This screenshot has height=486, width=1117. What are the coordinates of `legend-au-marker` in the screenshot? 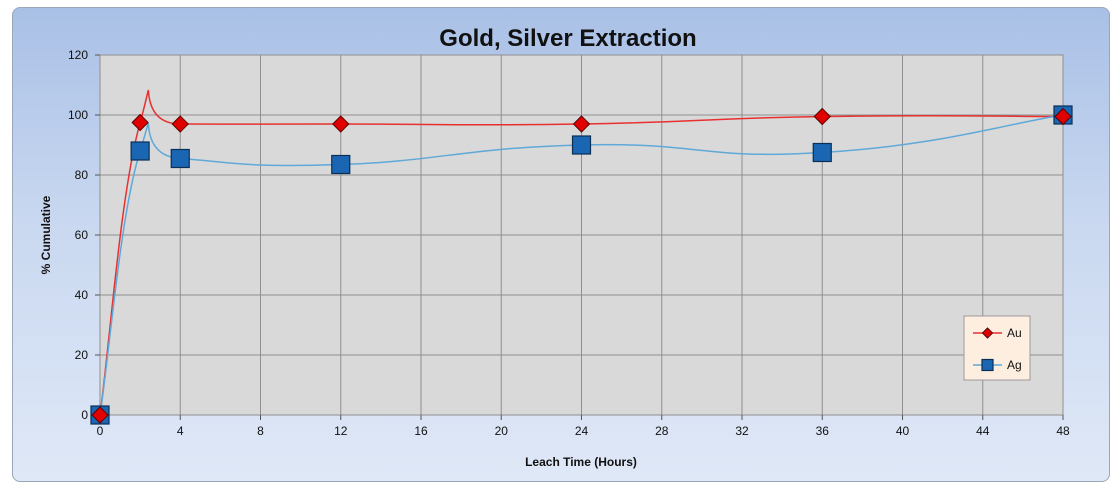 It's located at (987, 333).